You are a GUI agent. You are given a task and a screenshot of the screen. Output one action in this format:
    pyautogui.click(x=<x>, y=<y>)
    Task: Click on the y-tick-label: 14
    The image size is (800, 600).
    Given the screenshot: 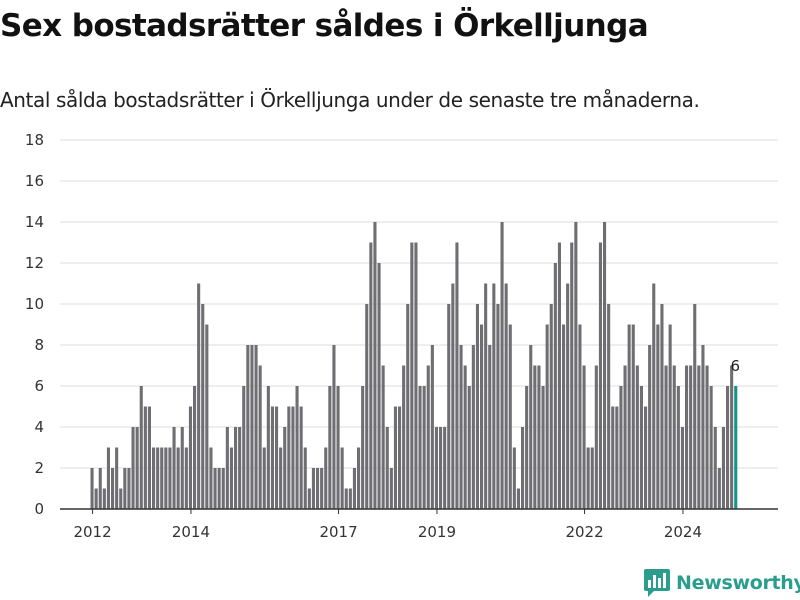 What is the action you would take?
    pyautogui.click(x=34, y=222)
    